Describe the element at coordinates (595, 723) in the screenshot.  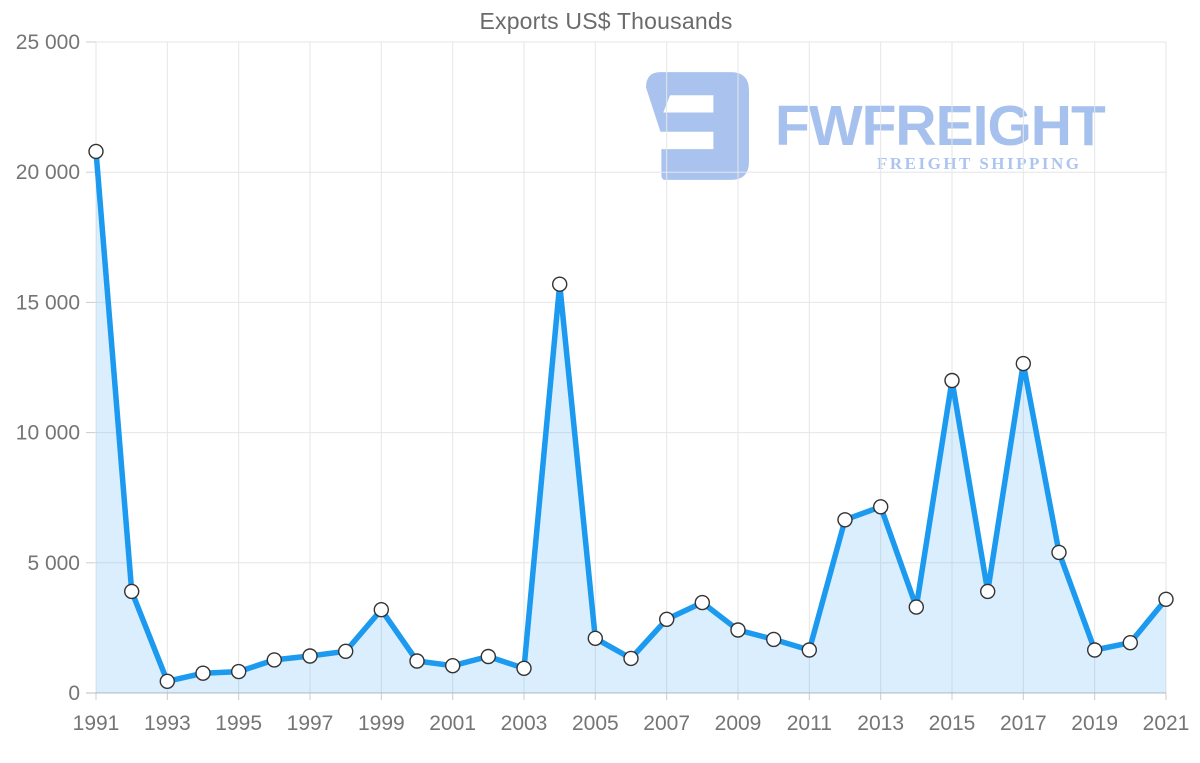
I see `x-axis-label: 2005` at that location.